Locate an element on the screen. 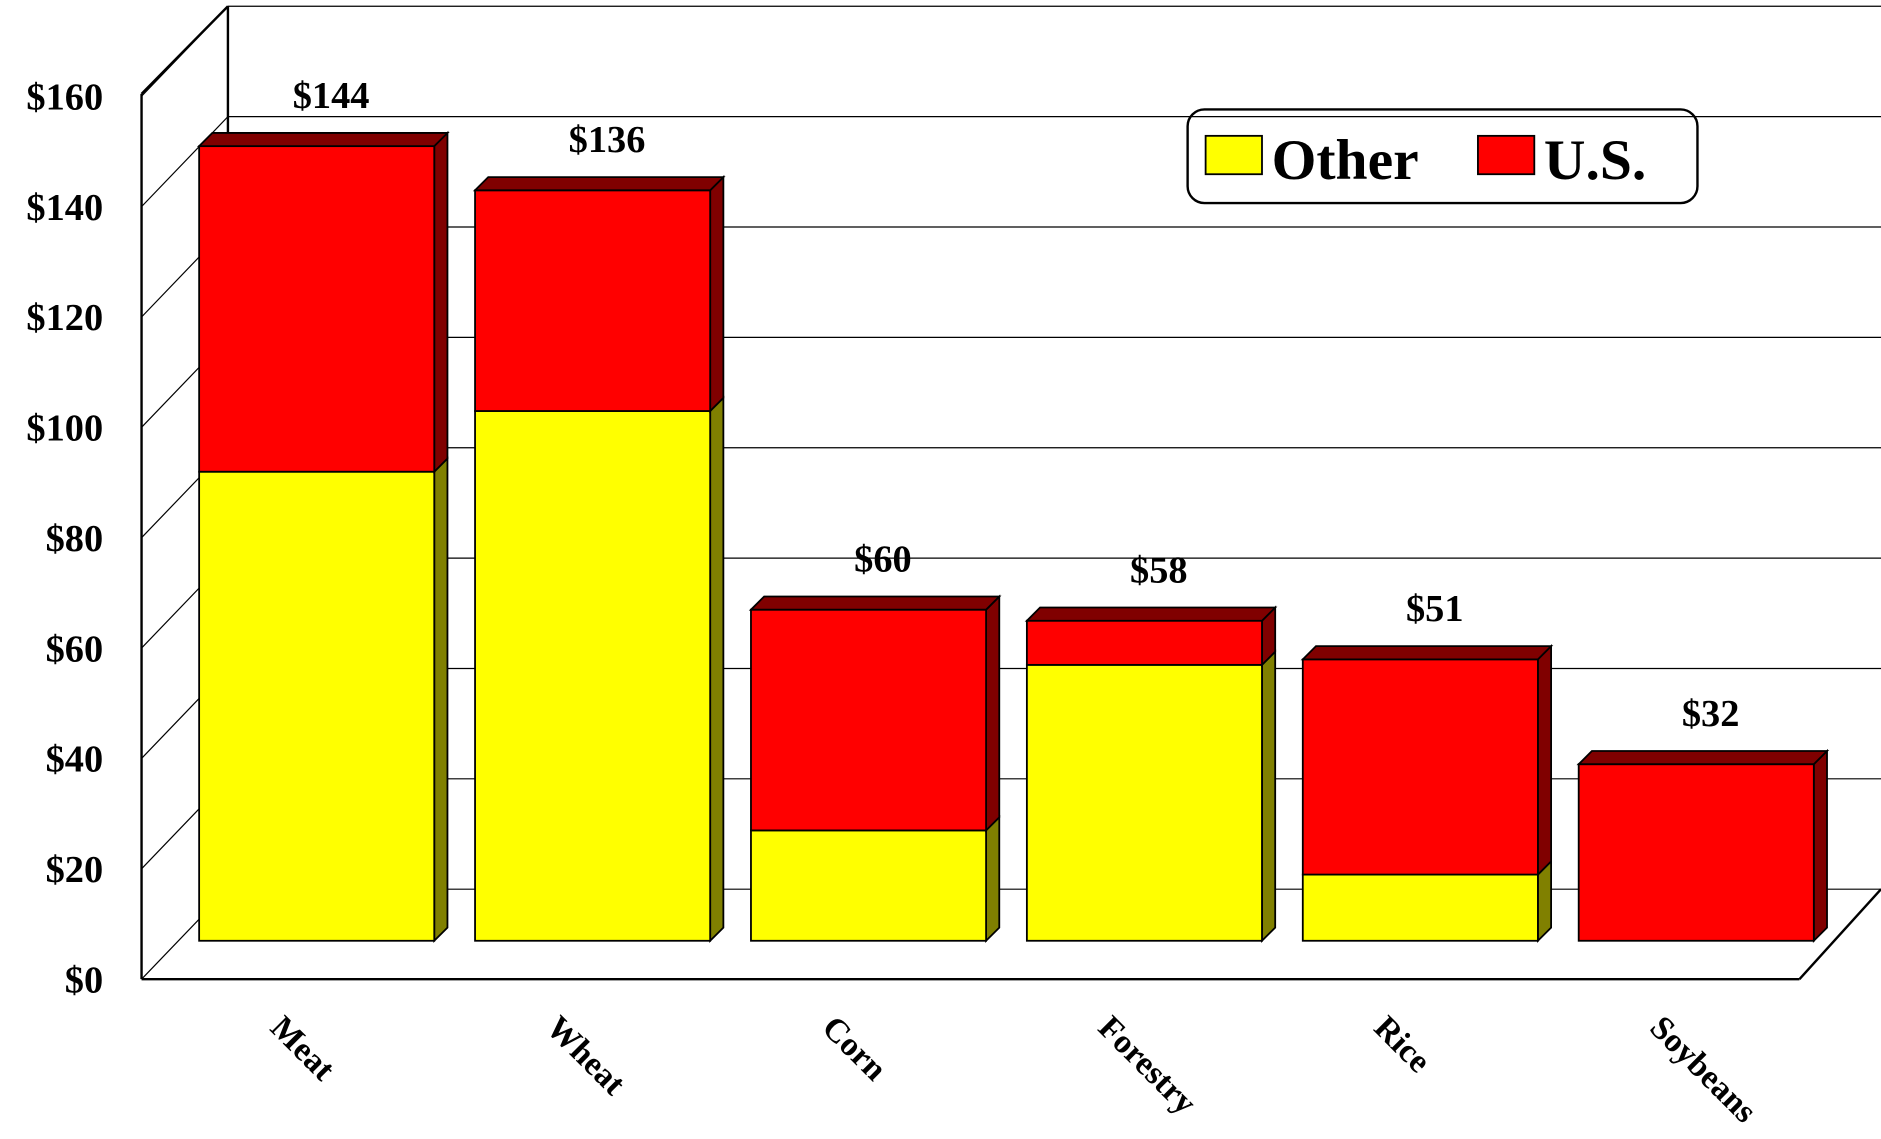 The width and height of the screenshot is (1881, 1139). y-tick-label: $80 is located at coordinates (75, 539).